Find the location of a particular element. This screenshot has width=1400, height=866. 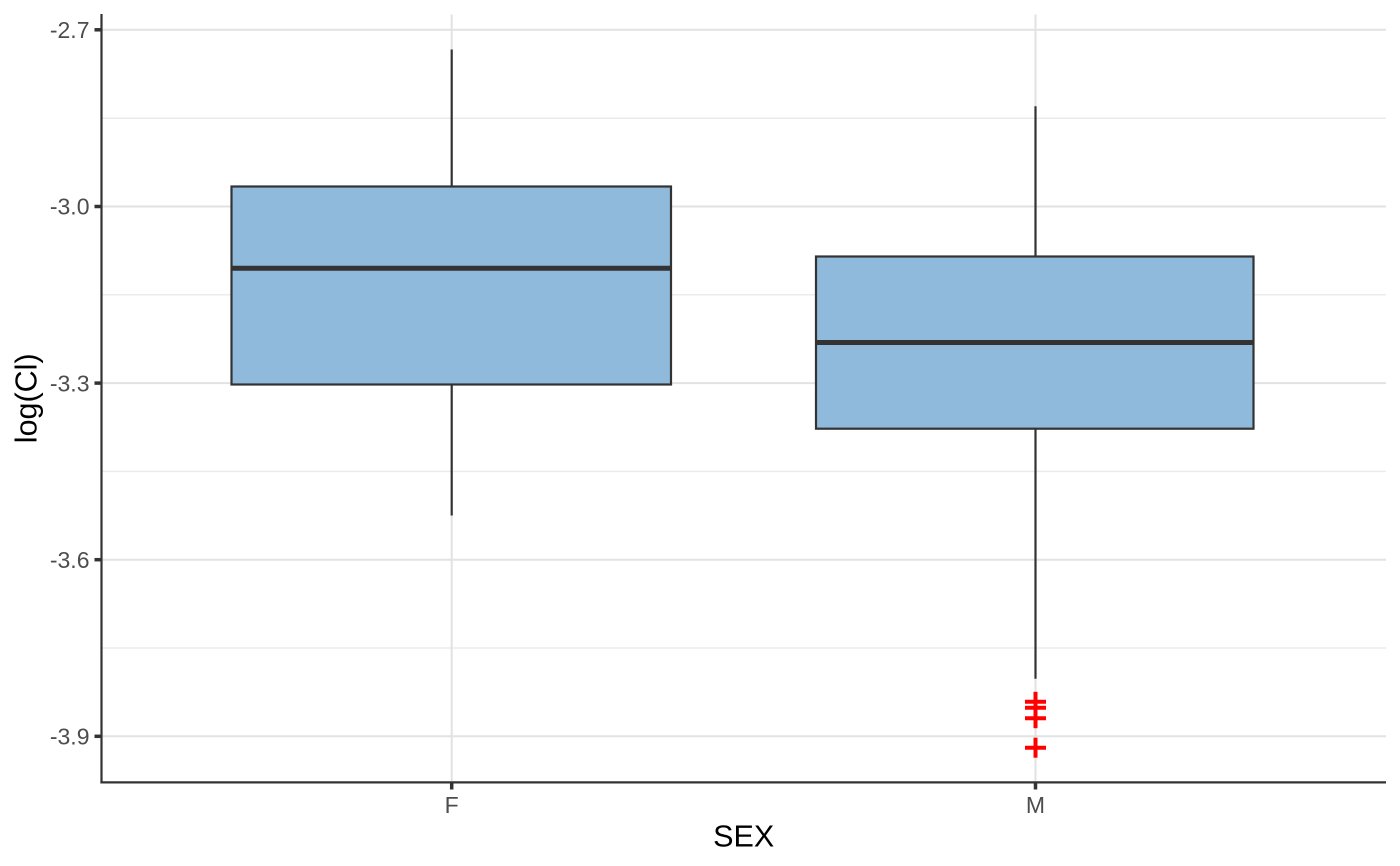

svg-text: log(Cl) is located at coordinates (27, 398).